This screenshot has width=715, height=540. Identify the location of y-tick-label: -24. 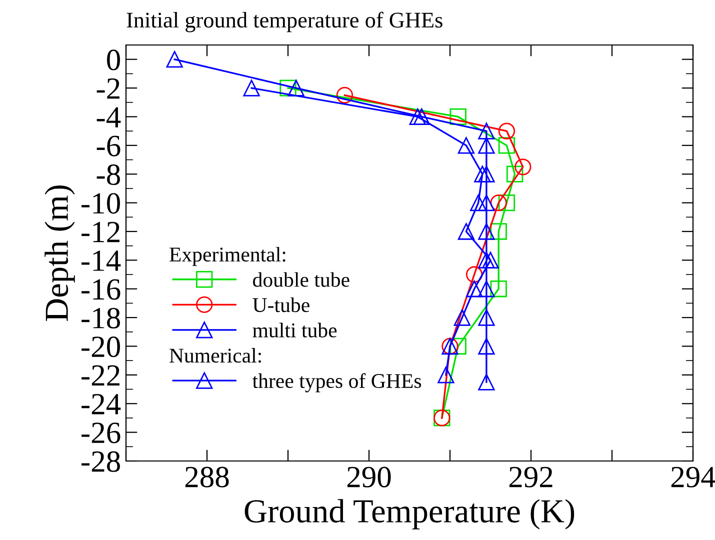
(101, 404).